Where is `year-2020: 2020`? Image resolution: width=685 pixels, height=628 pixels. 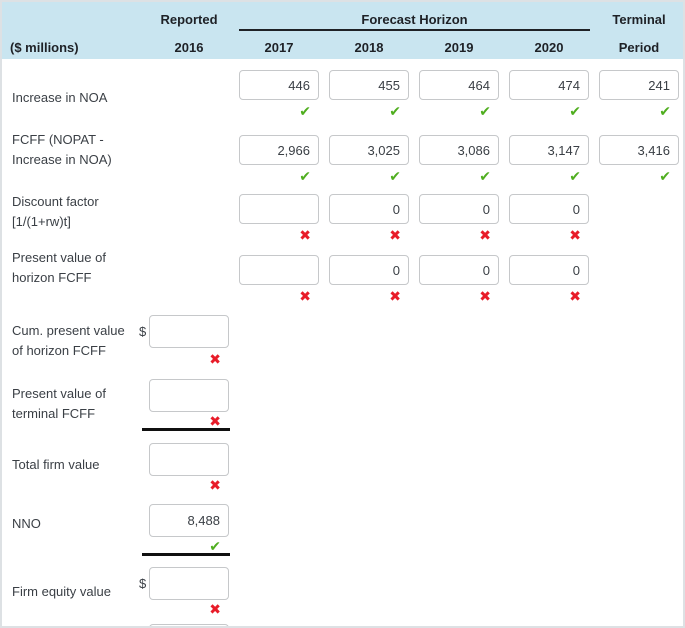 year-2020: 2020 is located at coordinates (549, 47).